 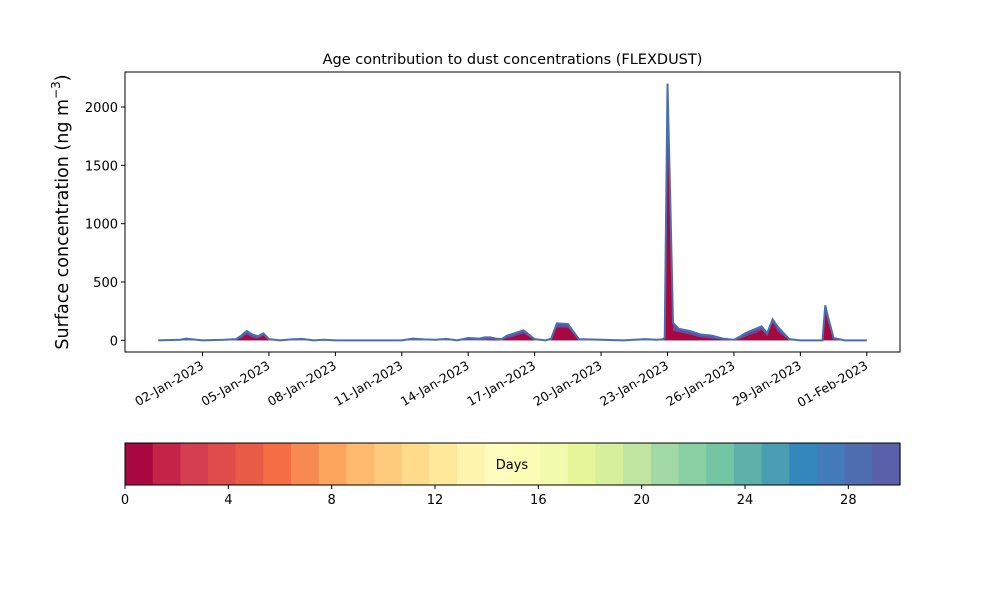 What do you see at coordinates (101, 225) in the screenshot?
I see `y-tick-label: 1000` at bounding box center [101, 225].